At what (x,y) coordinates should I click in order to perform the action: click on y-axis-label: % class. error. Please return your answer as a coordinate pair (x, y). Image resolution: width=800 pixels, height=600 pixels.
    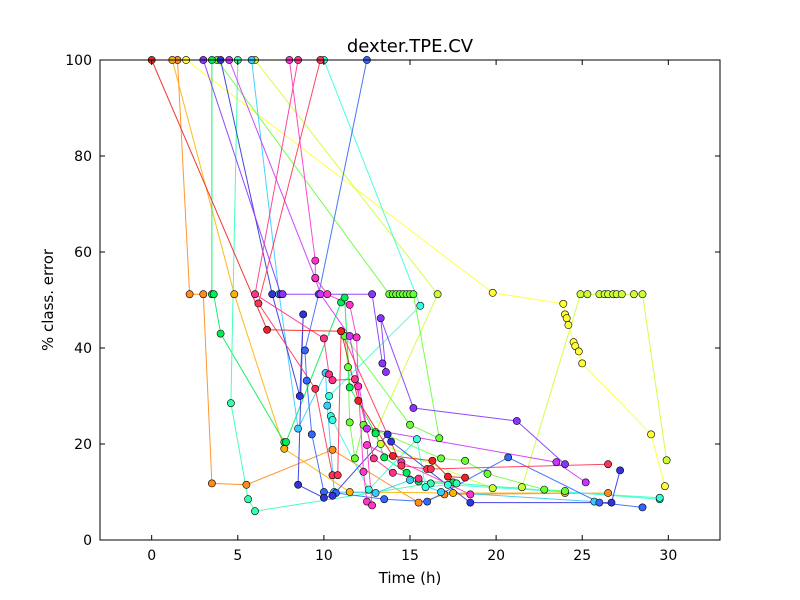
    Looking at the image, I should click on (48, 299).